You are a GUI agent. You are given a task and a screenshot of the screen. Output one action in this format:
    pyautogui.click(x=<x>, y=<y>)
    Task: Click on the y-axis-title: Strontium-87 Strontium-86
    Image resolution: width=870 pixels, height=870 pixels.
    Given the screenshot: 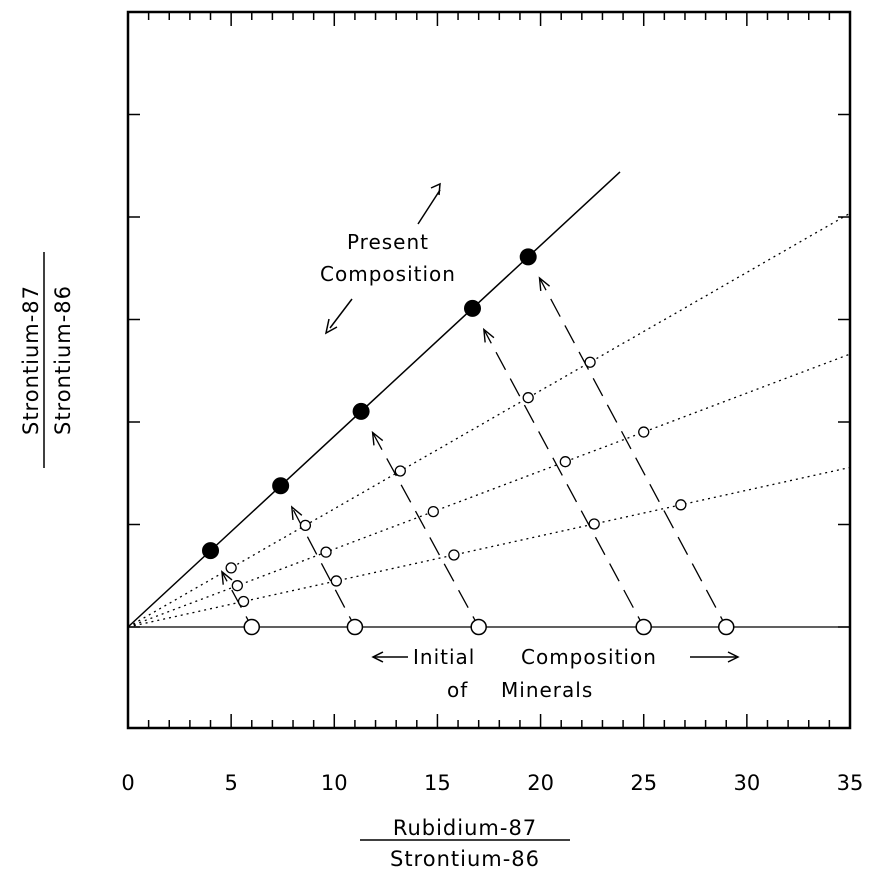 What is the action you would take?
    pyautogui.click(x=47, y=360)
    